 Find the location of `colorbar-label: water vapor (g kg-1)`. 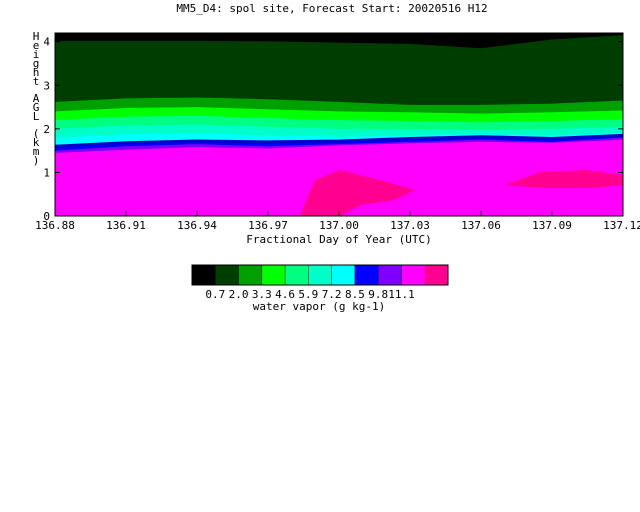

colorbar-label: water vapor (g kg-1) is located at coordinates (319, 306).